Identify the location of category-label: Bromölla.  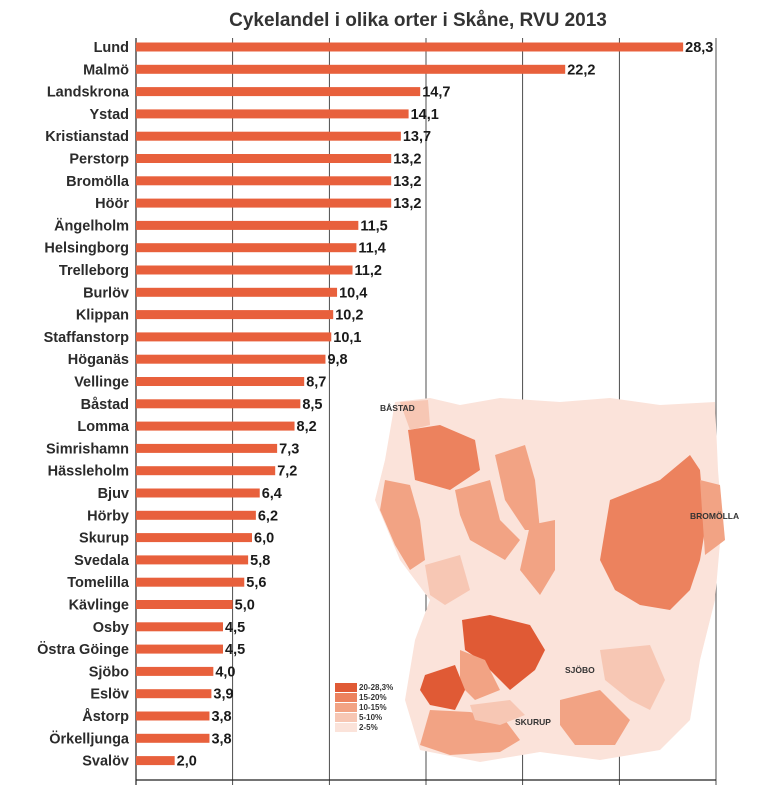
(98, 182).